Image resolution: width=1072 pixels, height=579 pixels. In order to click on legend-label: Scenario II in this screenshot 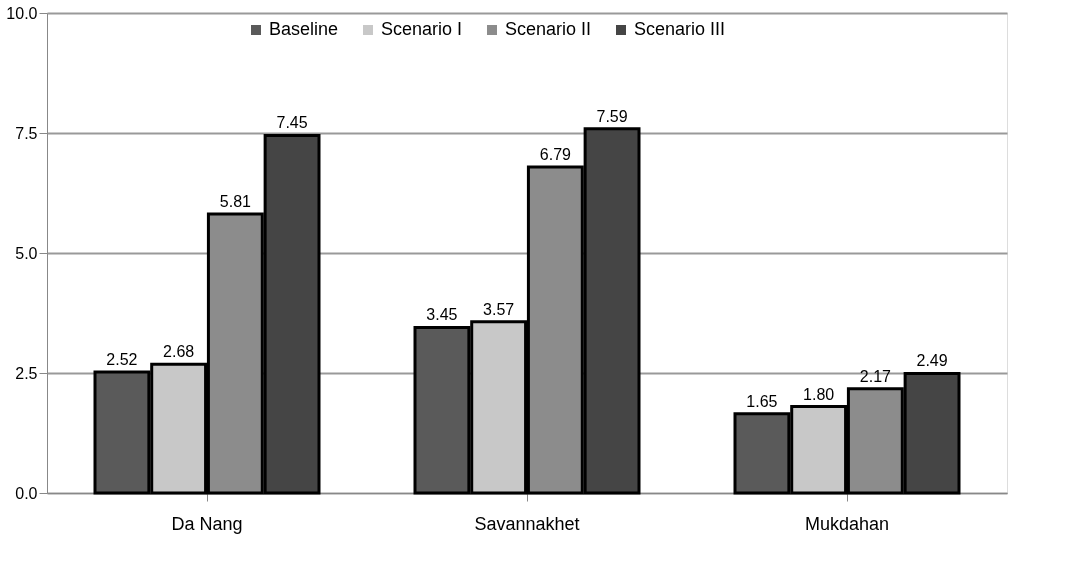, I will do `click(548, 29)`.